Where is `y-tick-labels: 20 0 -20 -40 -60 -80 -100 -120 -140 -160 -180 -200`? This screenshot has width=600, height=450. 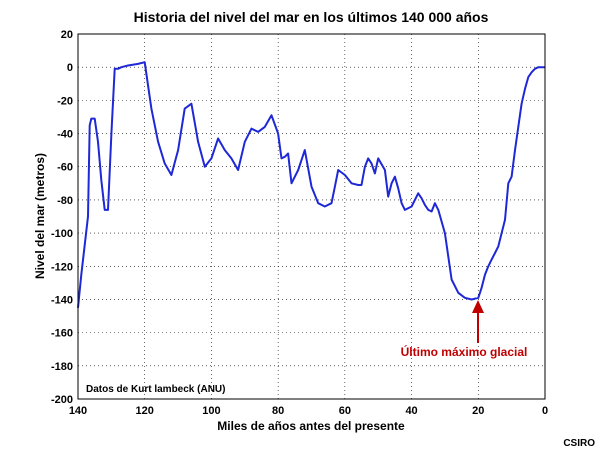
y-tick-labels: 20 0 -20 -40 -60 -80 -100 -120 -140 -160 -180 -200 is located at coordinates (62, 217).